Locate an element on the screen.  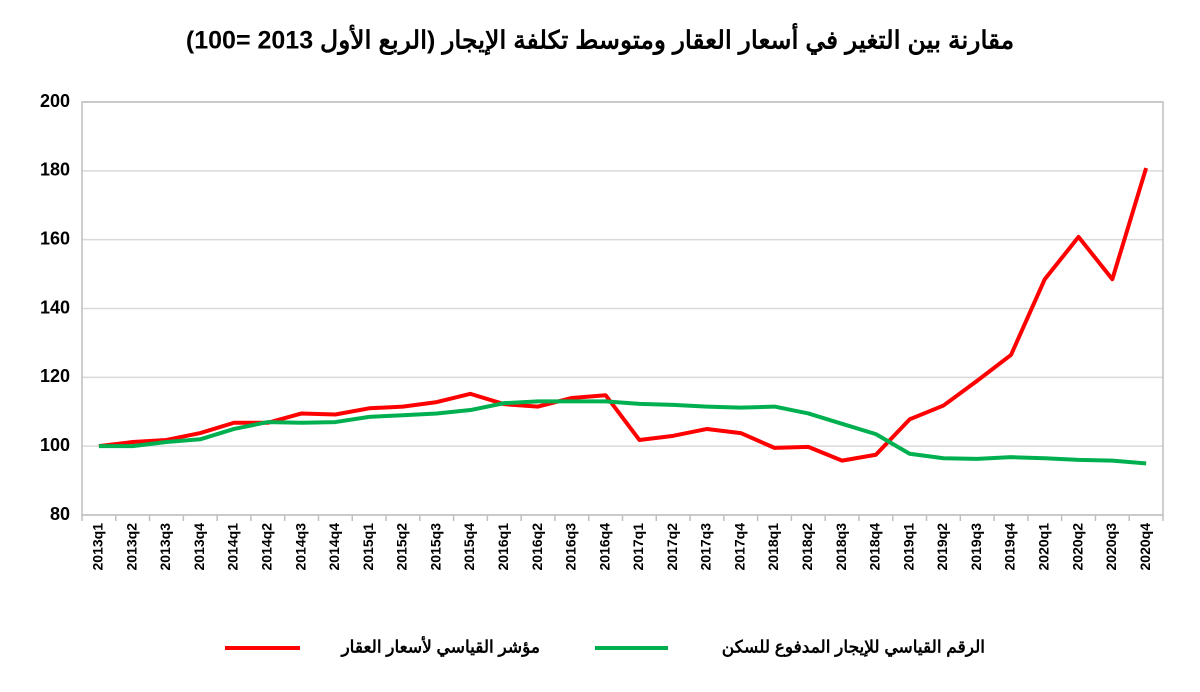
x-tick-label: 2013q4 is located at coordinates (199, 547).